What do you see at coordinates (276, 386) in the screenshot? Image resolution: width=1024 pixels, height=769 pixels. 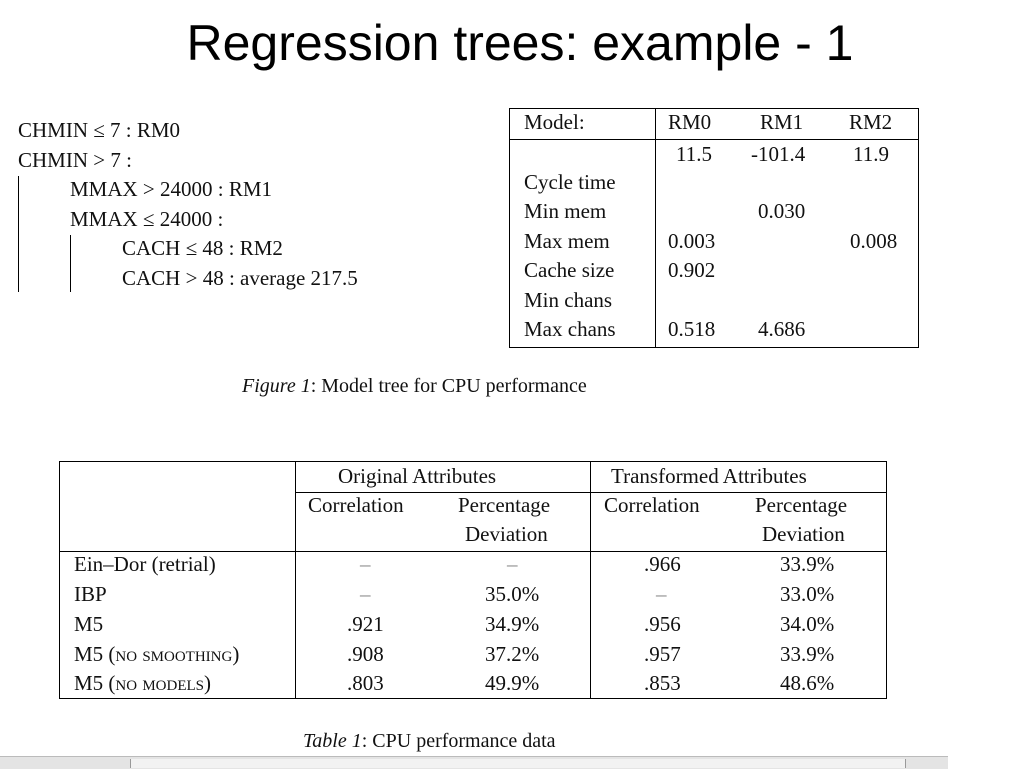 I see `caption-label: Figure 1` at bounding box center [276, 386].